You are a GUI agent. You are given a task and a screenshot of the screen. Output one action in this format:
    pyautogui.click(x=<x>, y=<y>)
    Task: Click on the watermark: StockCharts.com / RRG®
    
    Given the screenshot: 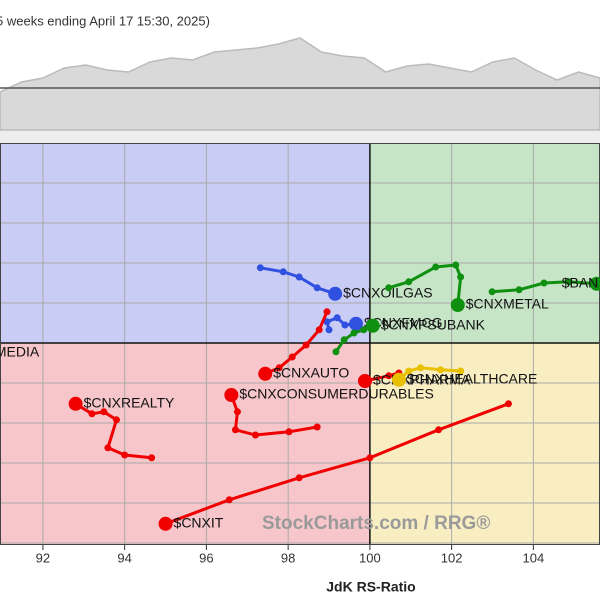 What is the action you would take?
    pyautogui.click(x=376, y=523)
    